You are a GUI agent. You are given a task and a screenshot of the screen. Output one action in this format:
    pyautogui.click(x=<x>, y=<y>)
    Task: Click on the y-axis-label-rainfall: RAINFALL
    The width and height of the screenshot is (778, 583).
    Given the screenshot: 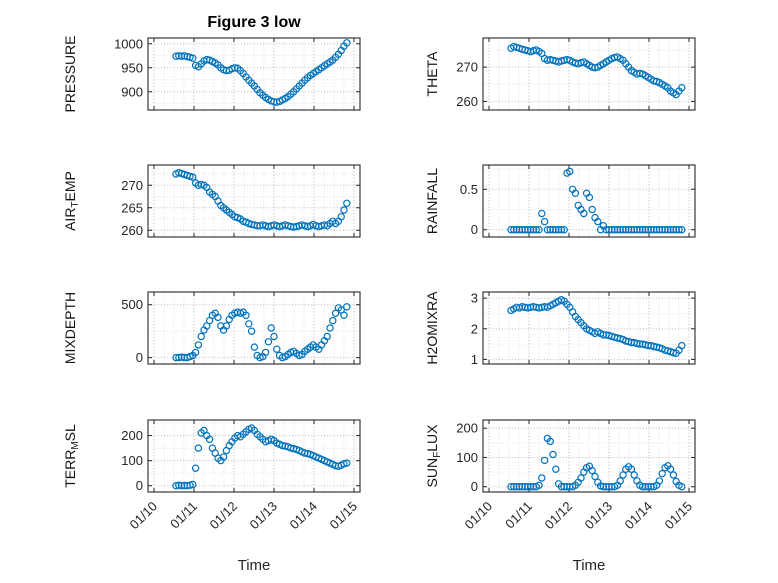 What is the action you would take?
    pyautogui.click(x=432, y=201)
    